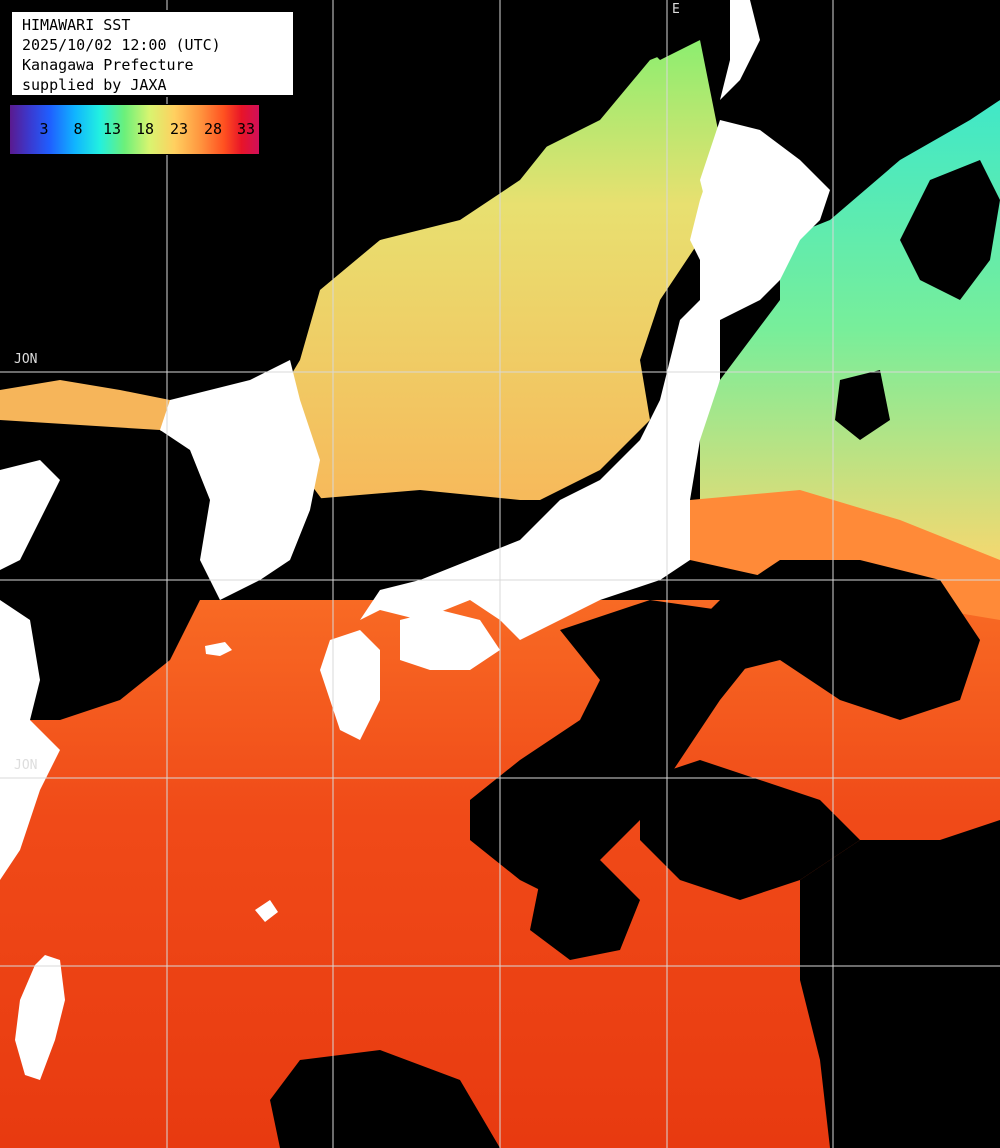 The width and height of the screenshot is (1000, 1148). What do you see at coordinates (900, 984) in the screenshot?
I see `cloud-mass-southeast` at bounding box center [900, 984].